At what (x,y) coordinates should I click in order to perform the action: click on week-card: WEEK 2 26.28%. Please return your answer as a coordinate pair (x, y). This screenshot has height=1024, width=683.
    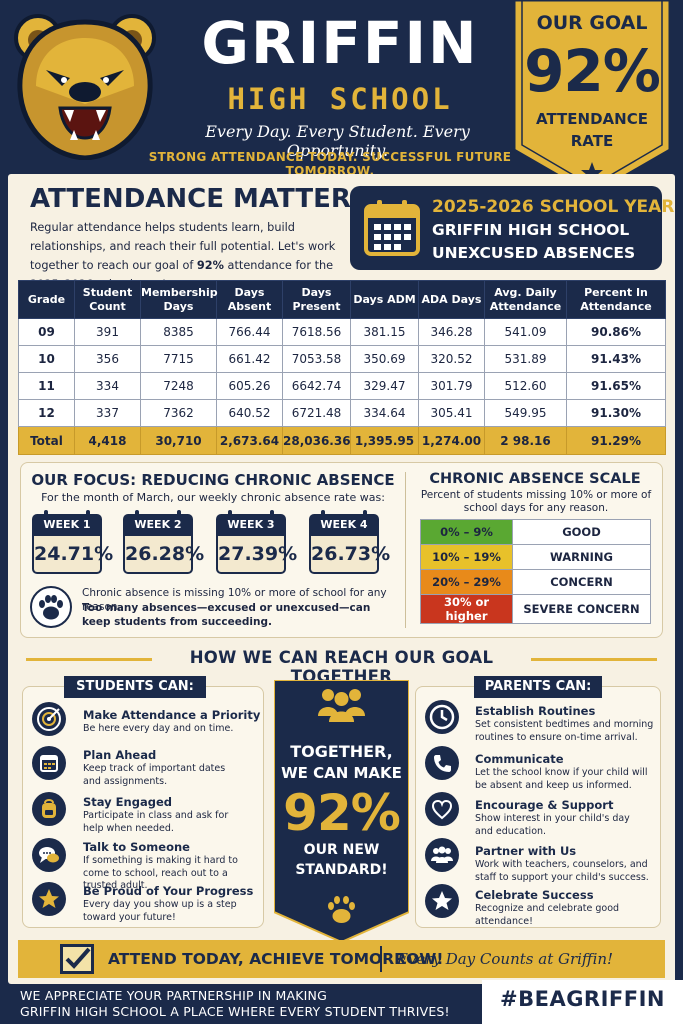
    Looking at the image, I should click on (163, 543).